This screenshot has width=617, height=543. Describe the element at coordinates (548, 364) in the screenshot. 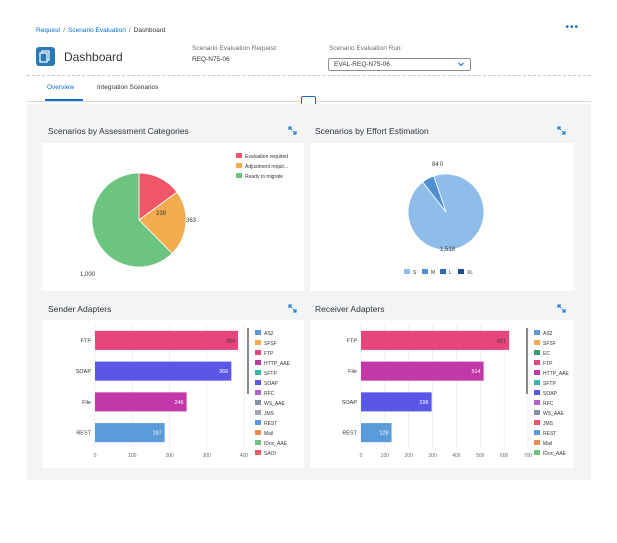

I see `legend-label: FTP` at that location.